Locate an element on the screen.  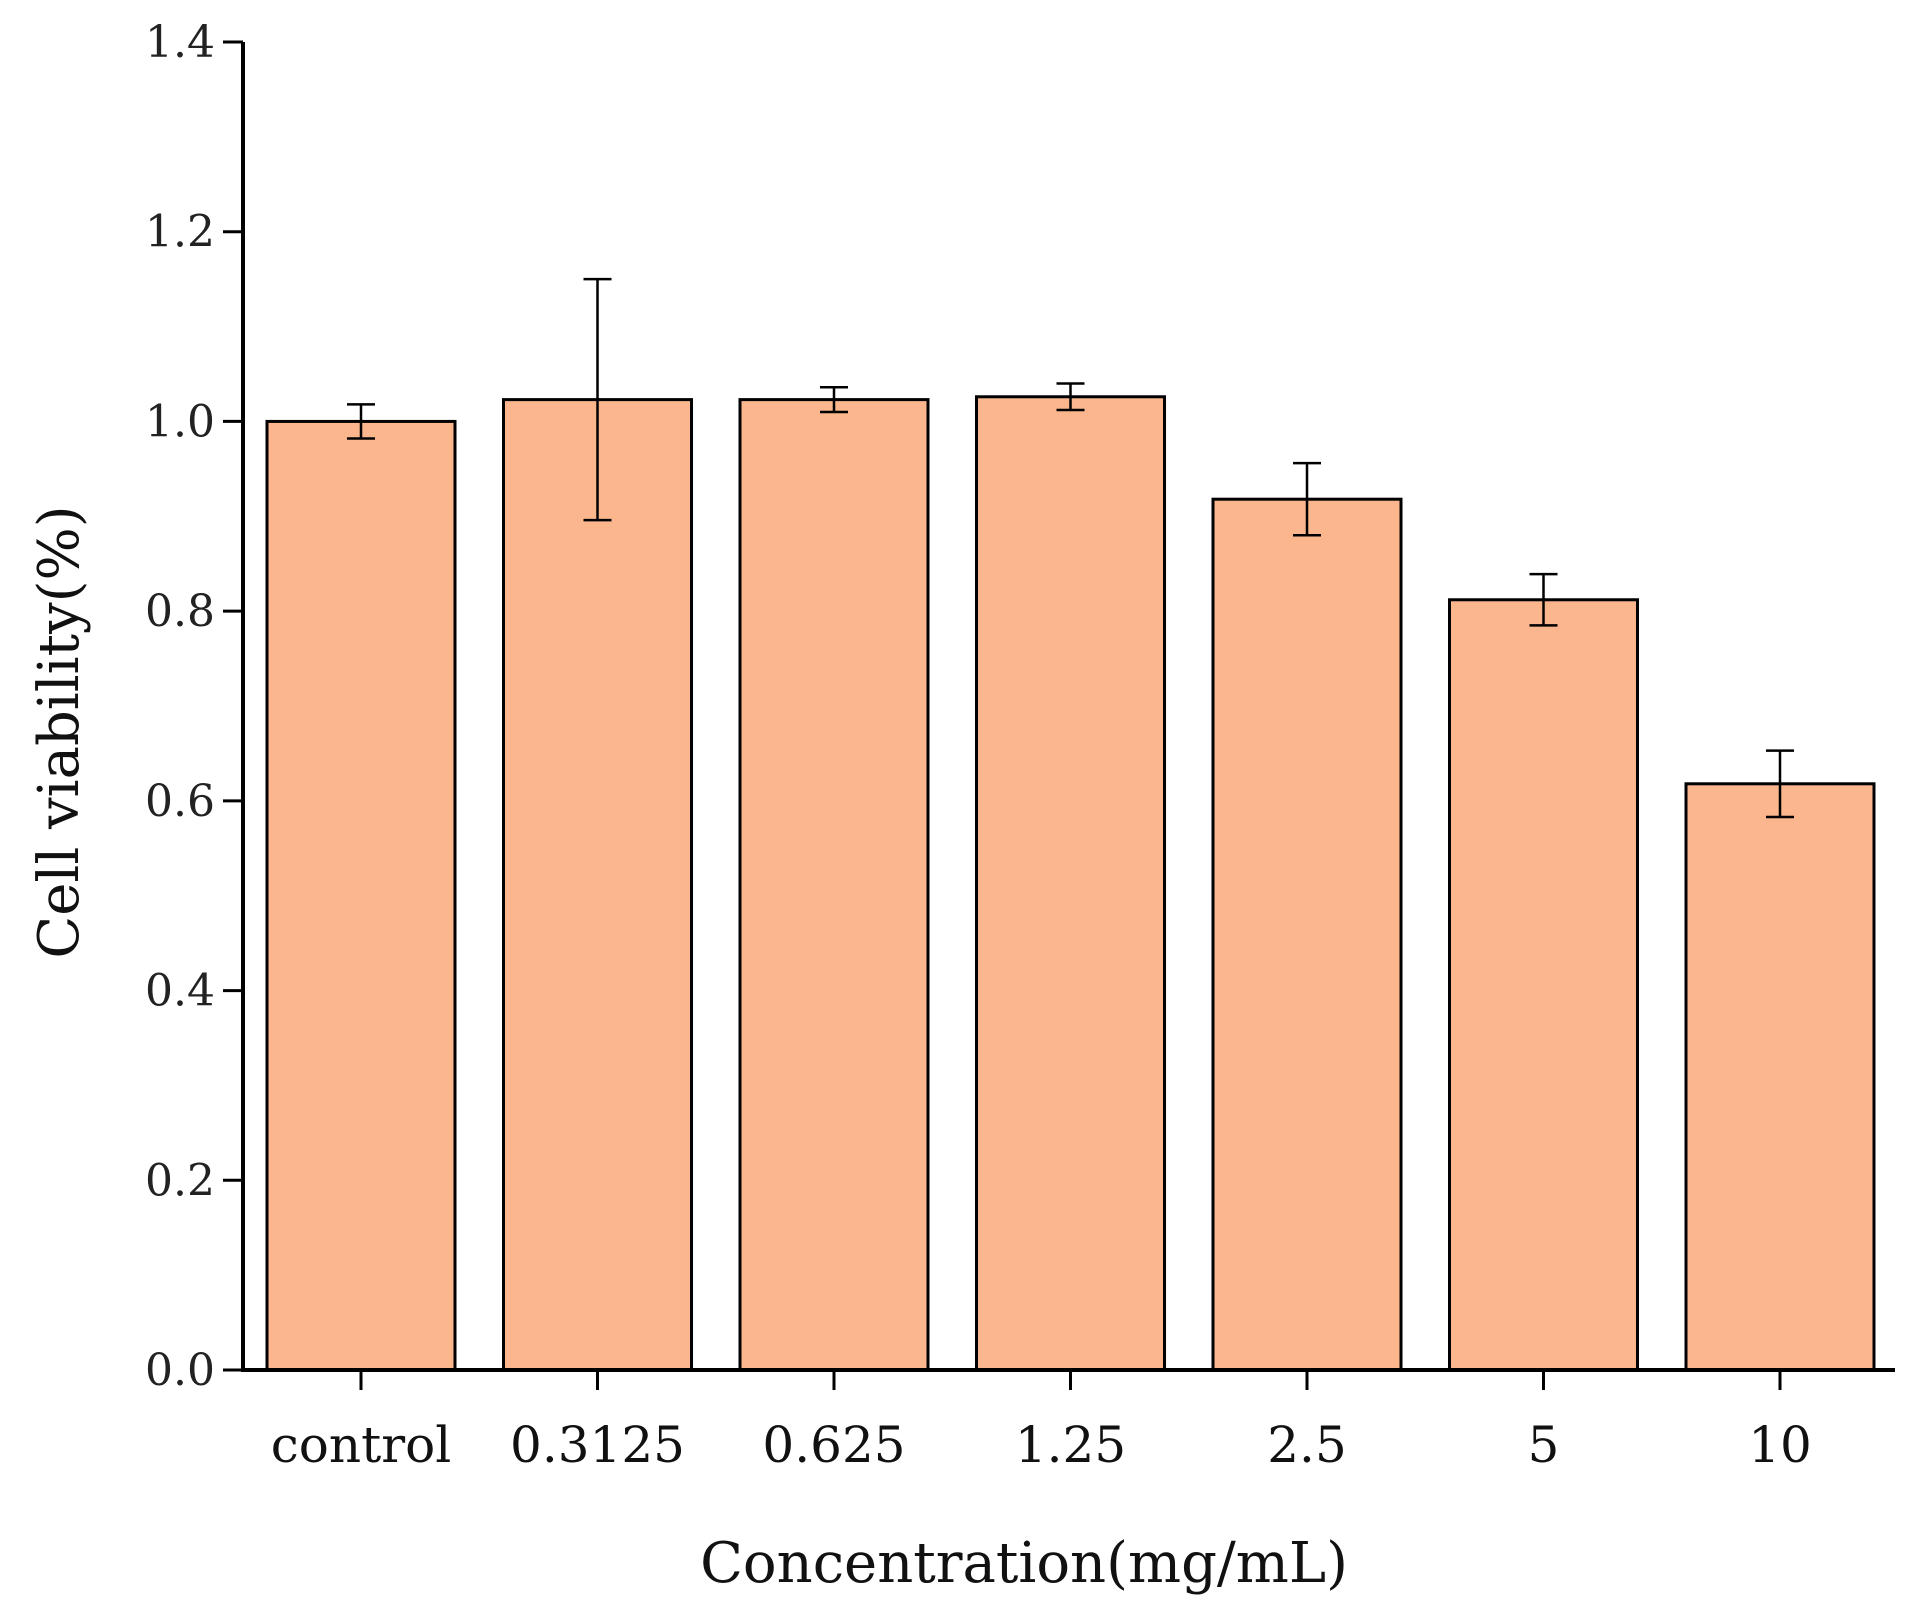
x-tick-label: 0.625 is located at coordinates (833, 1445).